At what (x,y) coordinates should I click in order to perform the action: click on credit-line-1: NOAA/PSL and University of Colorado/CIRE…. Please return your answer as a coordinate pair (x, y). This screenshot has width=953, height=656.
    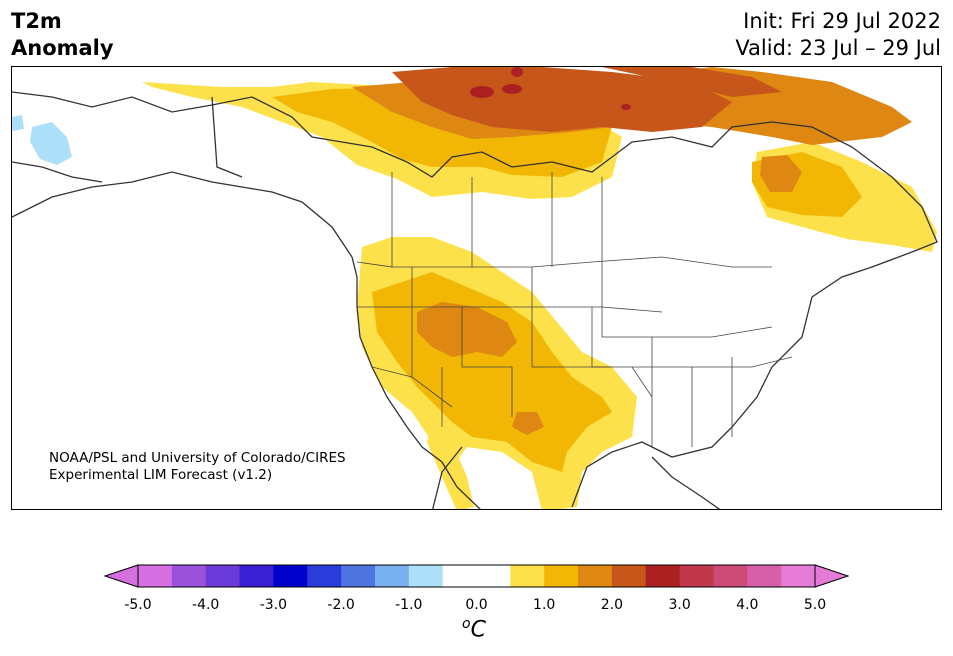
    Looking at the image, I should click on (197, 458).